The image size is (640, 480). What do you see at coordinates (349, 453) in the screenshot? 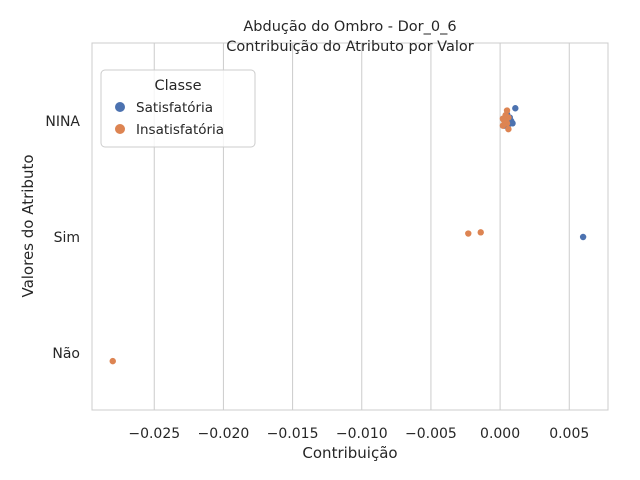
I see `x-axis-title: Contribuição` at bounding box center [349, 453].